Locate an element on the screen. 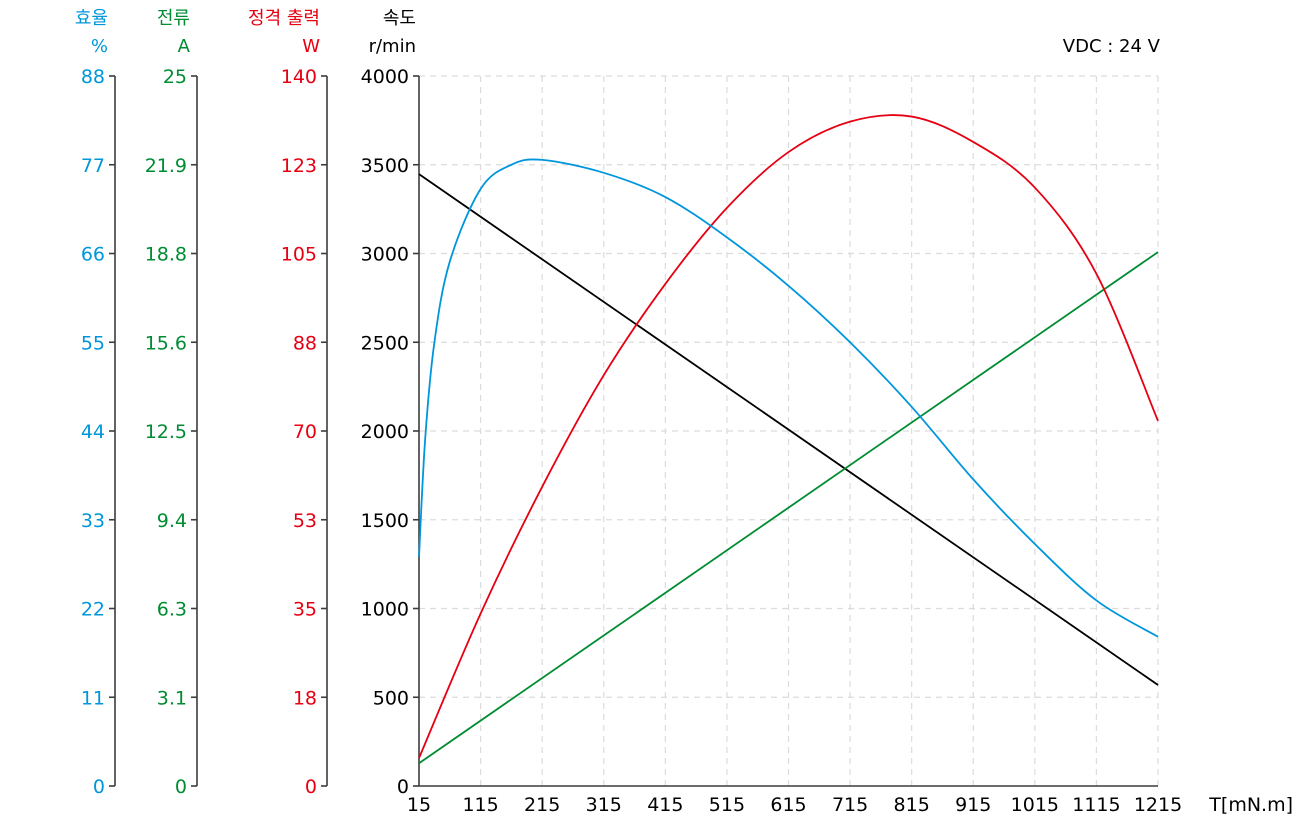 Image resolution: width=1300 pixels, height=832 pixels. output-tick-label: 123 is located at coordinates (299, 166).